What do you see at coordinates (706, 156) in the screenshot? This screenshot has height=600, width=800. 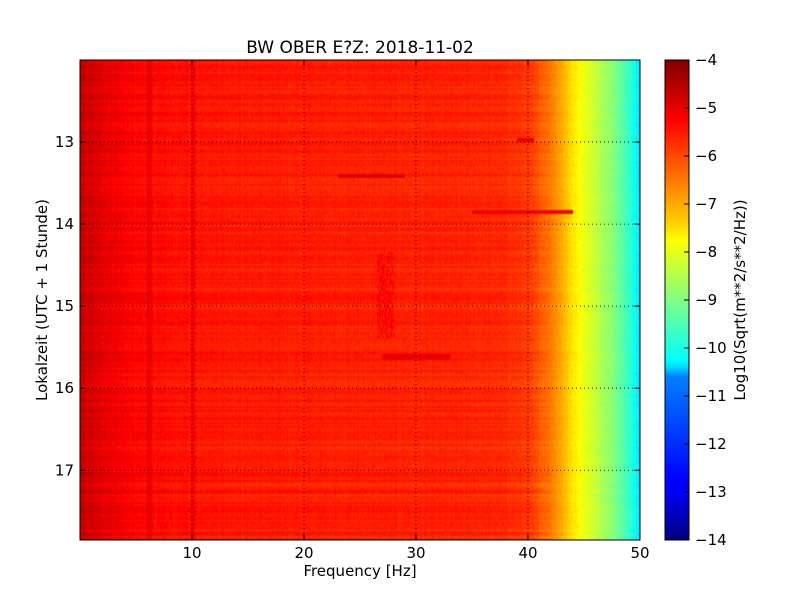 I see `colorbar-tick-label: −6` at bounding box center [706, 156].